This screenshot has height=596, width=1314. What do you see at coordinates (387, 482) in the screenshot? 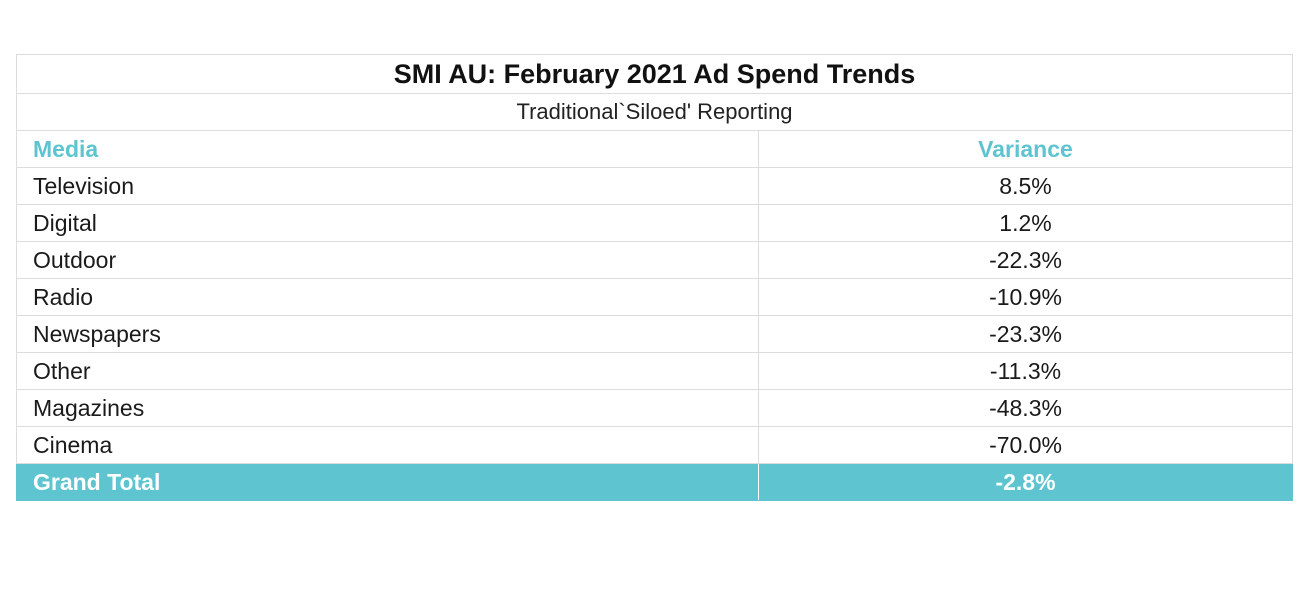
I see `grand-total-label: Grand Total` at bounding box center [387, 482].